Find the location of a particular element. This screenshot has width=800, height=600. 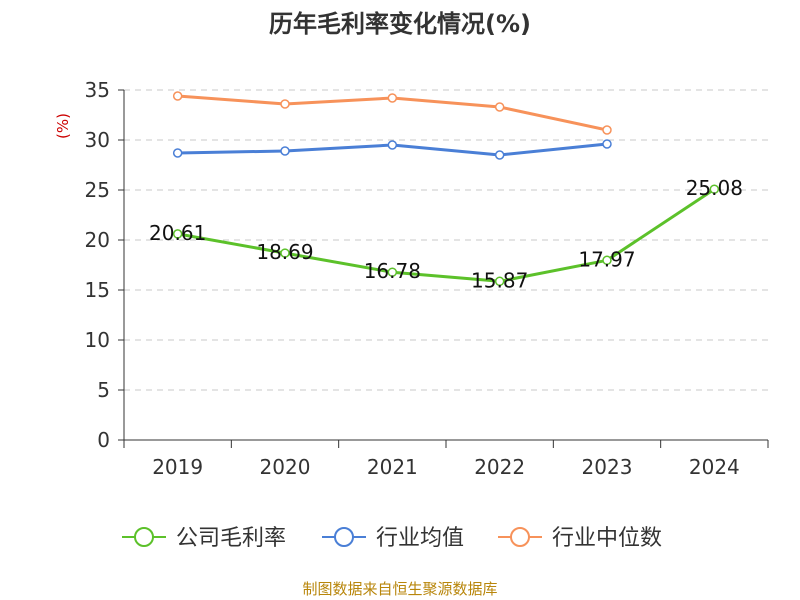

data-labels: 20.61 18.69 16.78 15.87 17.97 25.08 is located at coordinates (446, 234).